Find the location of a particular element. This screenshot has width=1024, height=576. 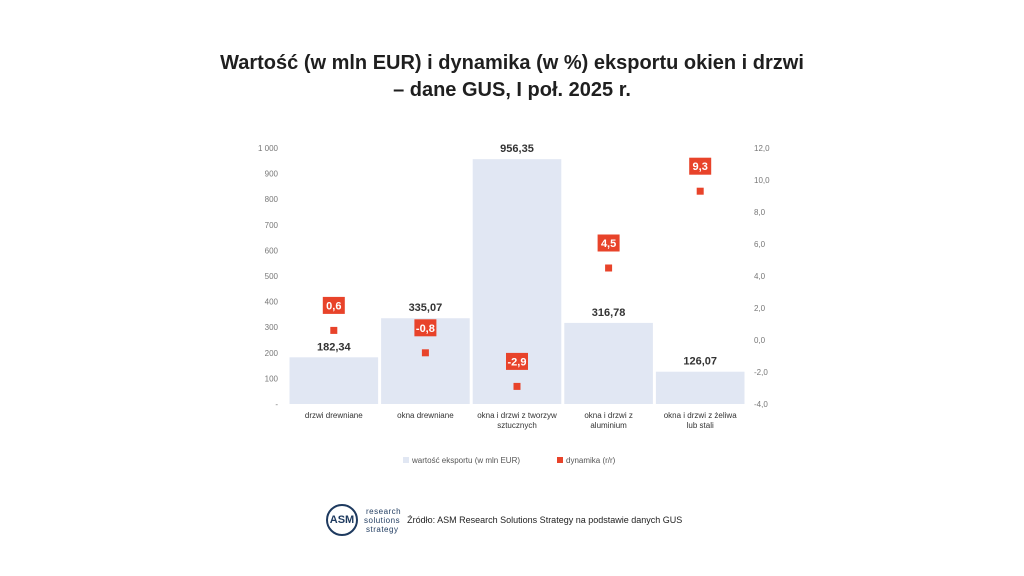

right-axis-tick-label: 0,0 is located at coordinates (760, 340).